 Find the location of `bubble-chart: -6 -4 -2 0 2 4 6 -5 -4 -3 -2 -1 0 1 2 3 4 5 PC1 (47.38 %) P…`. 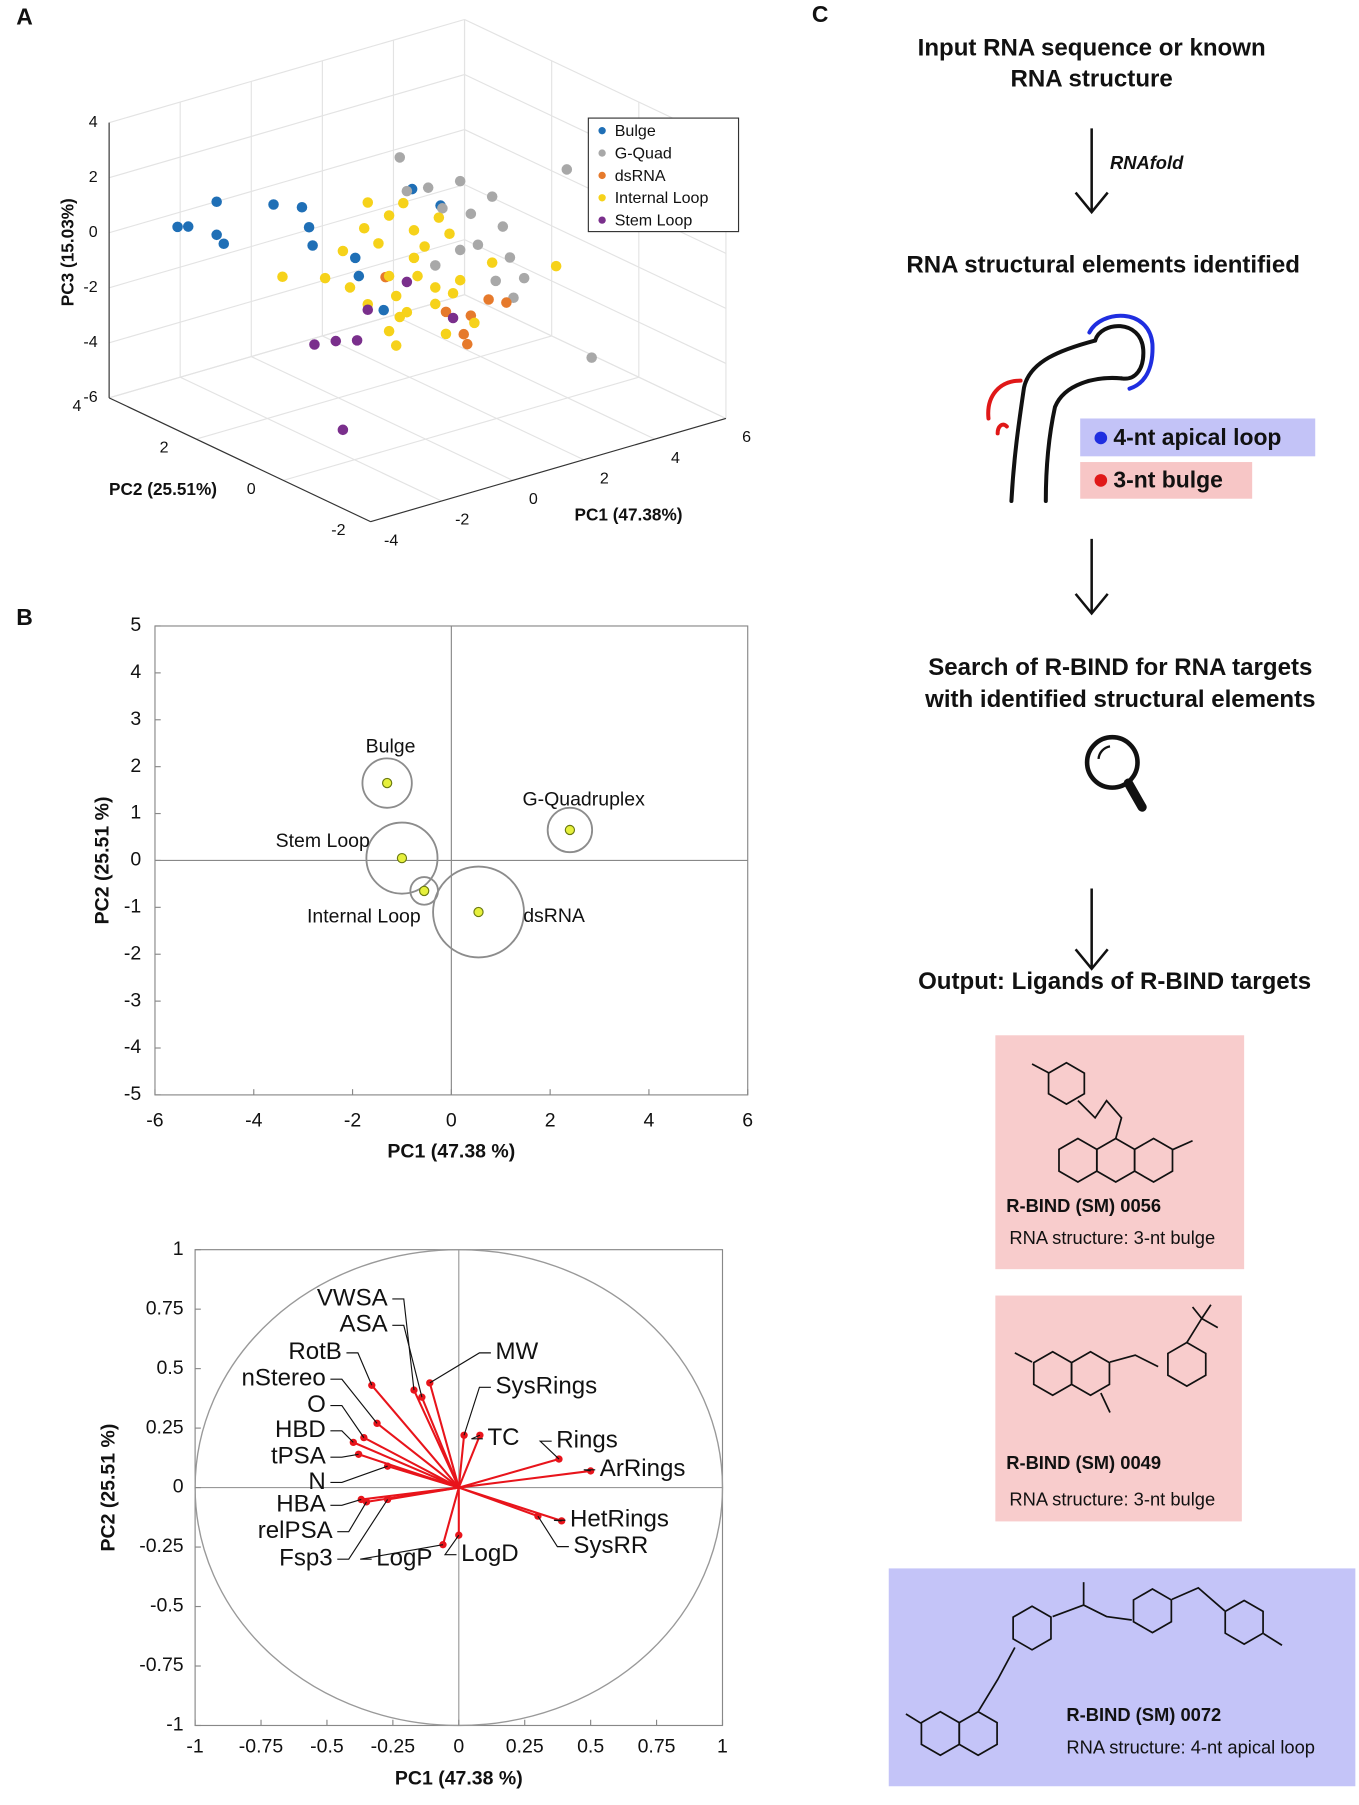

bubble-chart: -6 -4 -2 0 2 4 6 -5 -4 -3 -2 -1 0 1 2 3 4 5 PC1 (47.38 %) P… is located at coordinates (423, 888).